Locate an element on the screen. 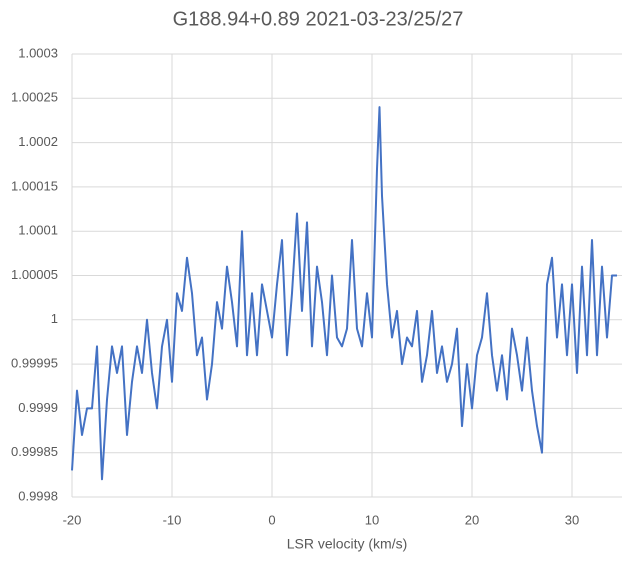 The image size is (635, 566). y-tick-label: 1.0002 is located at coordinates (38, 141).